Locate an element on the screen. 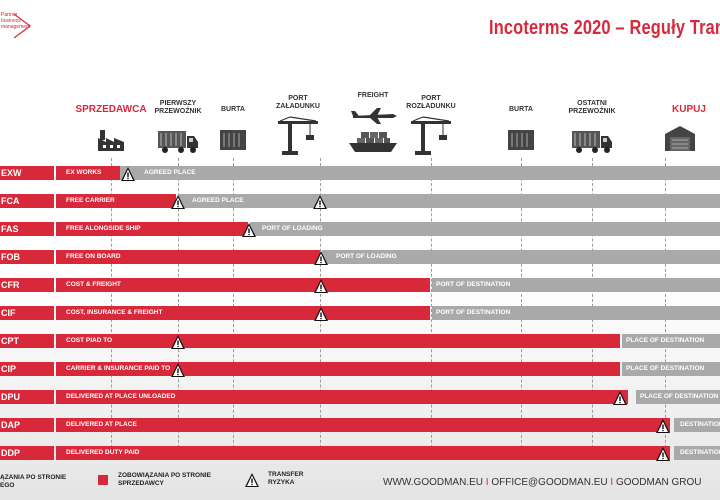 The height and width of the screenshot is (500, 720). term-name: COST PIAD TO is located at coordinates (89, 340).